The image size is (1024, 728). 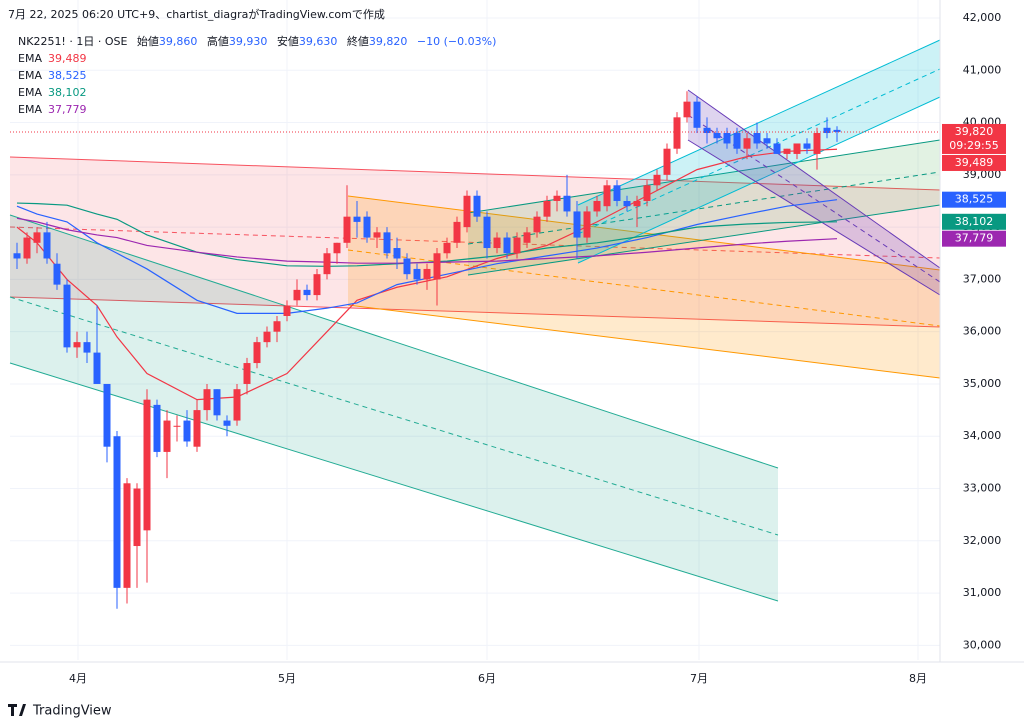 I want to click on y-tick-label: 36,000, so click(x=982, y=331).